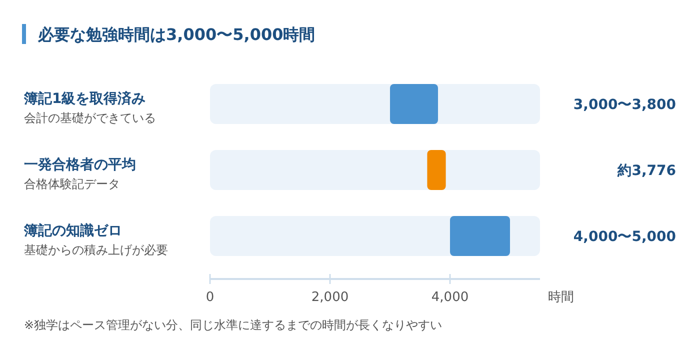 The height and width of the screenshot is (344, 700). What do you see at coordinates (90, 118) in the screenshot?
I see `text: 会計の基礎ができている` at bounding box center [90, 118].